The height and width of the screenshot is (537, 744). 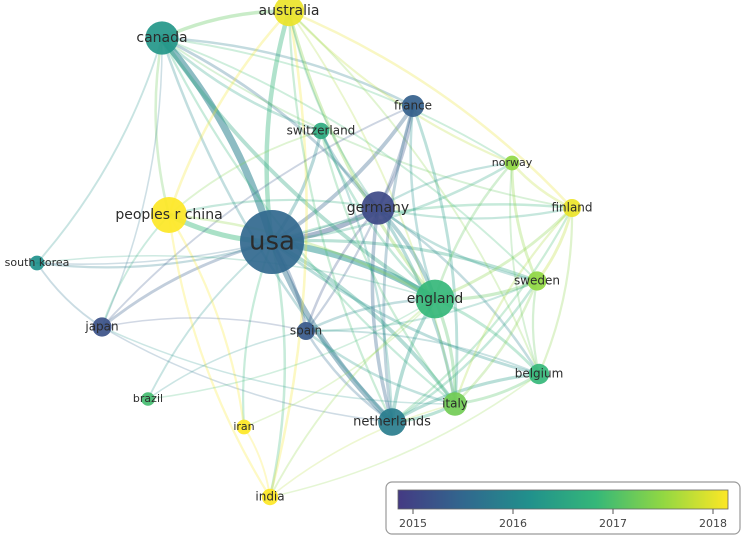 I want to click on link-canada-peoples-r-china, so click(x=162, y=126).